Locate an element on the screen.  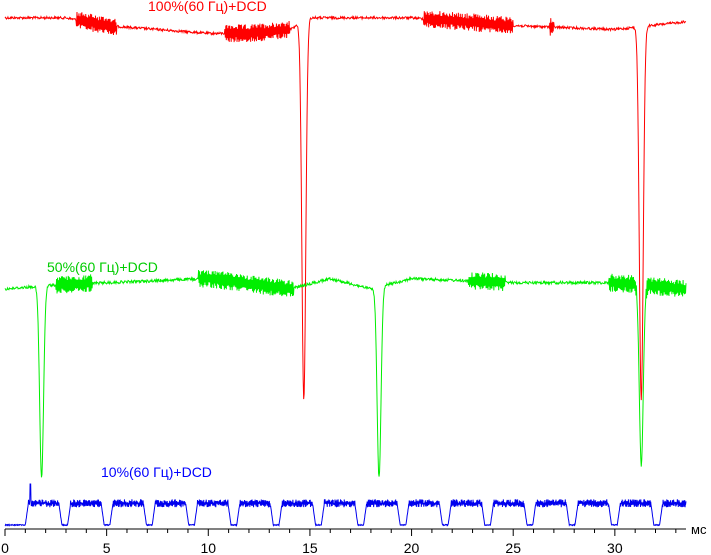
series-label-100: 100%(60 Гц)+DCD is located at coordinates (207, 7).